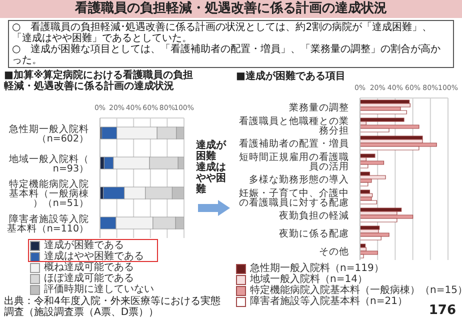 This screenshot has height=320, width=462. I want to click on text: 達成が困難, so click(212, 151).